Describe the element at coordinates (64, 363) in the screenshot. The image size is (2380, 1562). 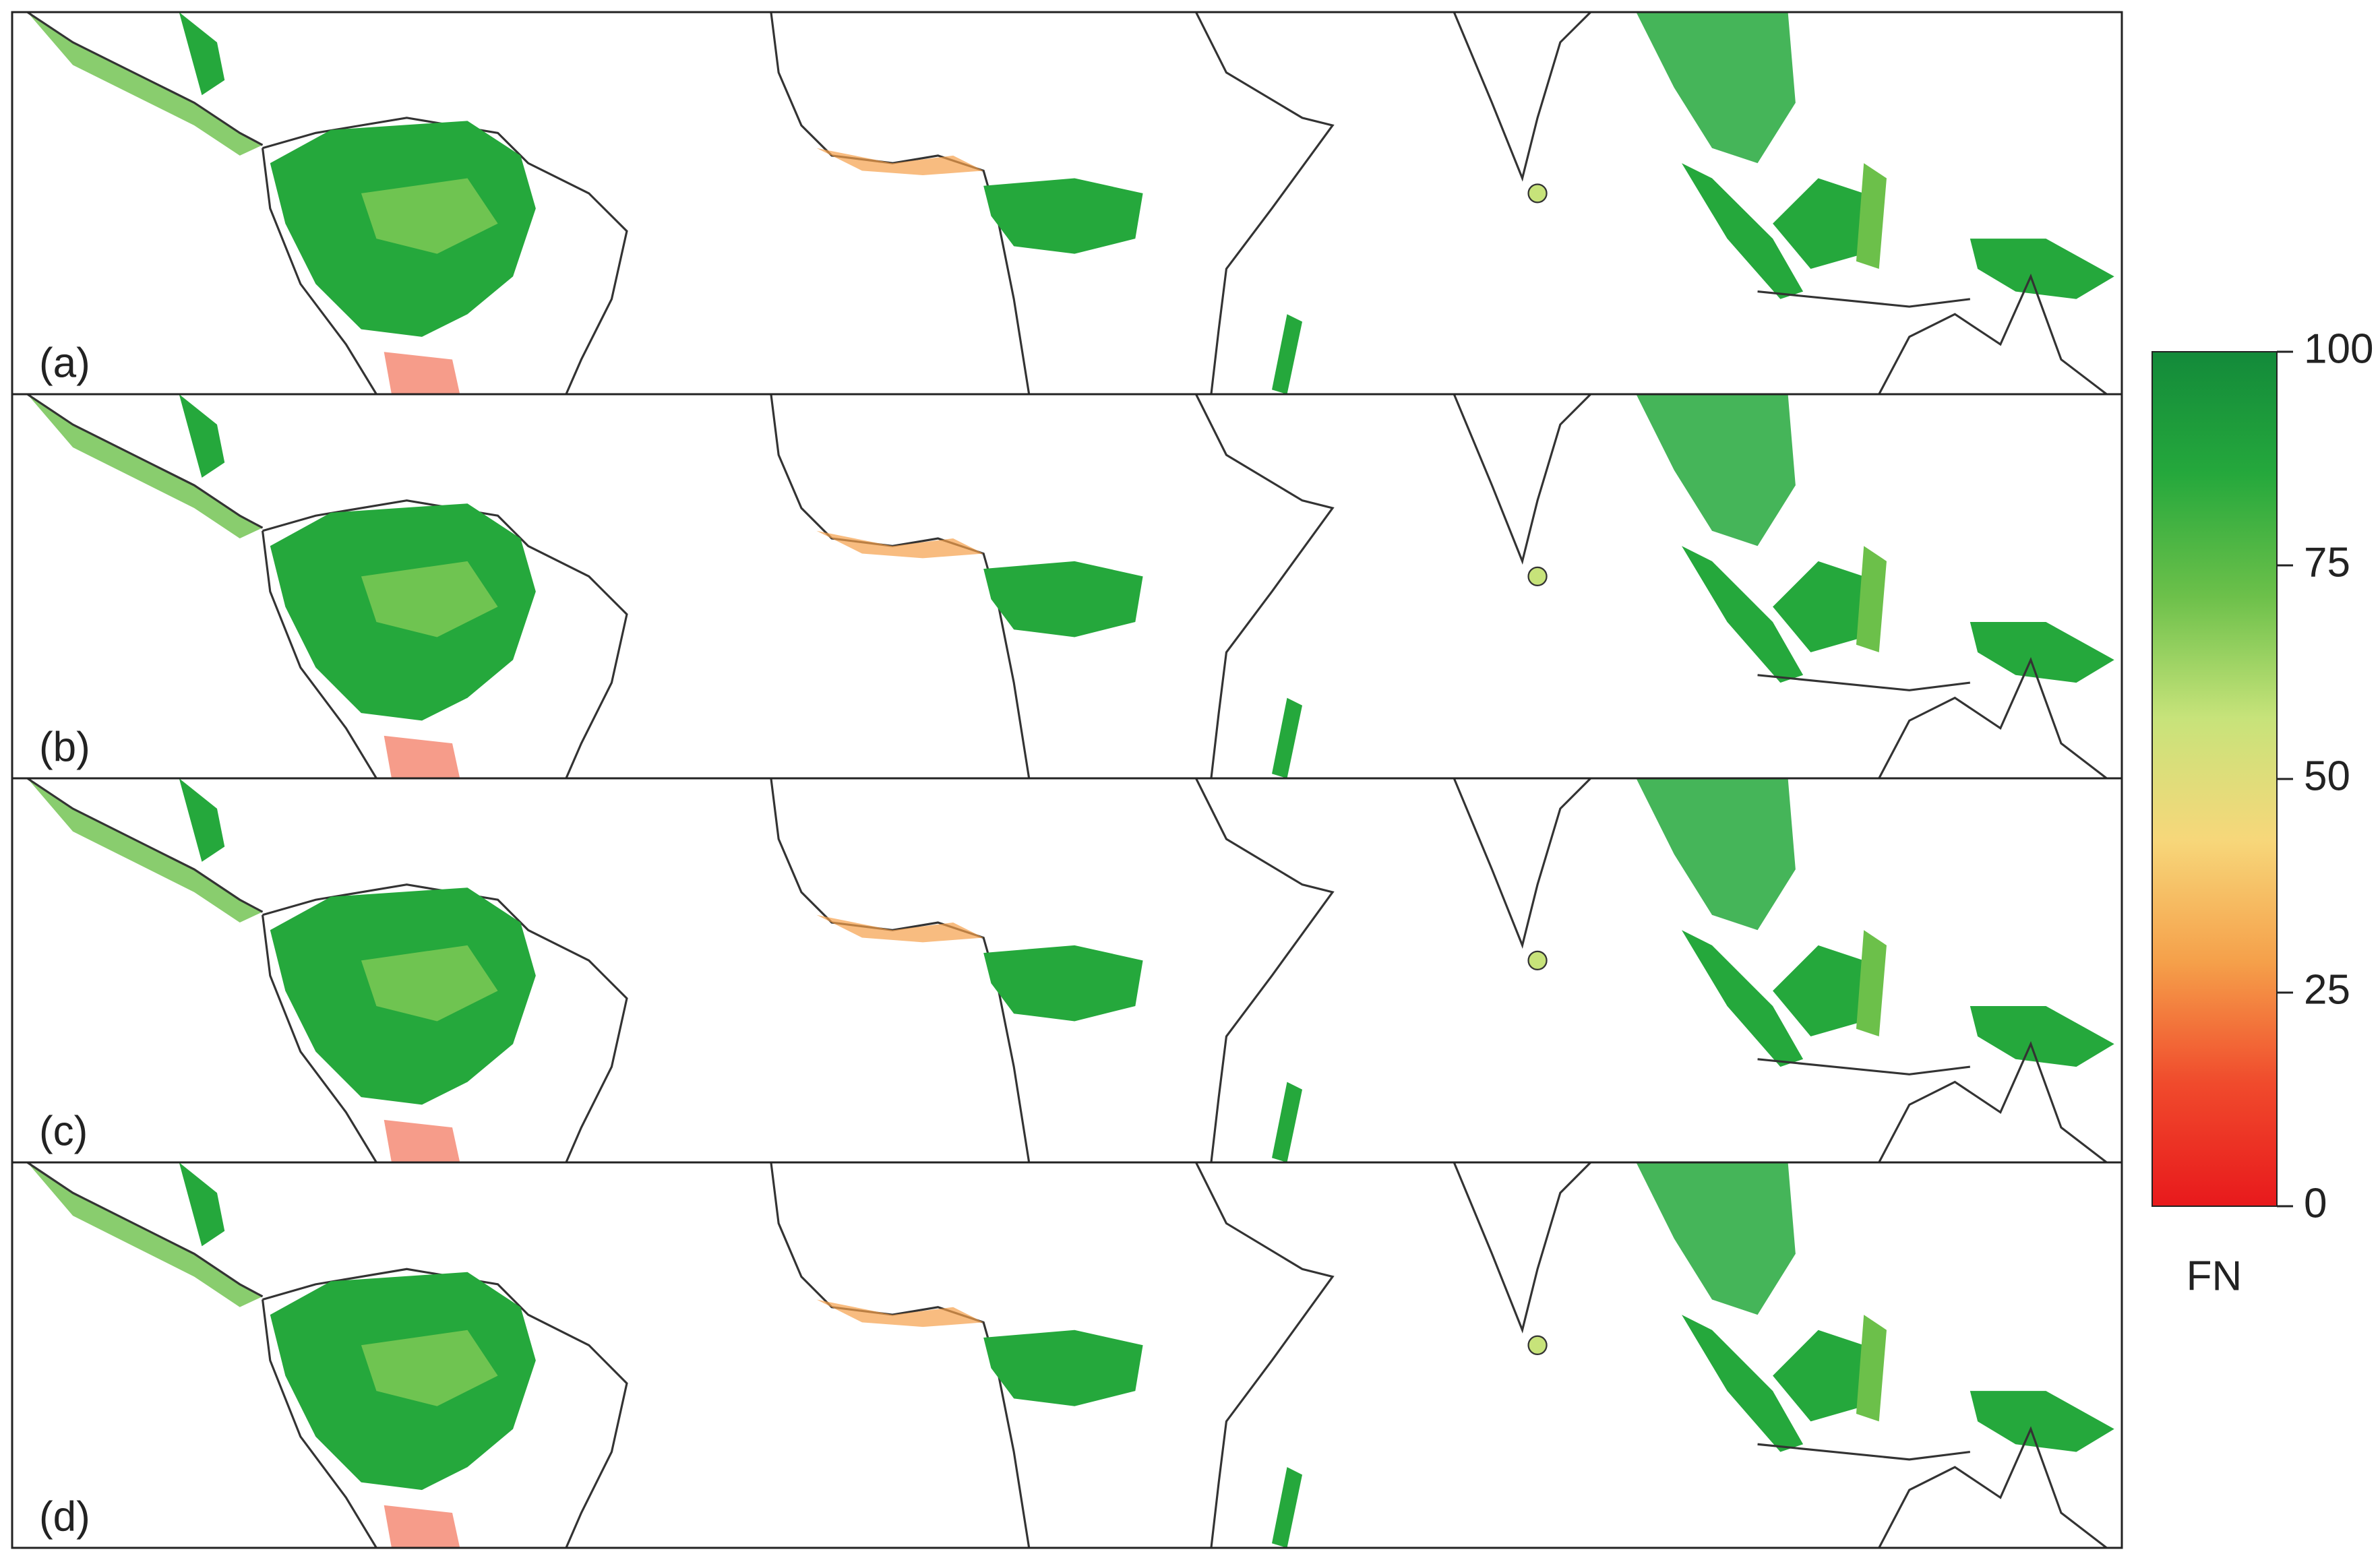
I see `panel-label: (a)` at that location.